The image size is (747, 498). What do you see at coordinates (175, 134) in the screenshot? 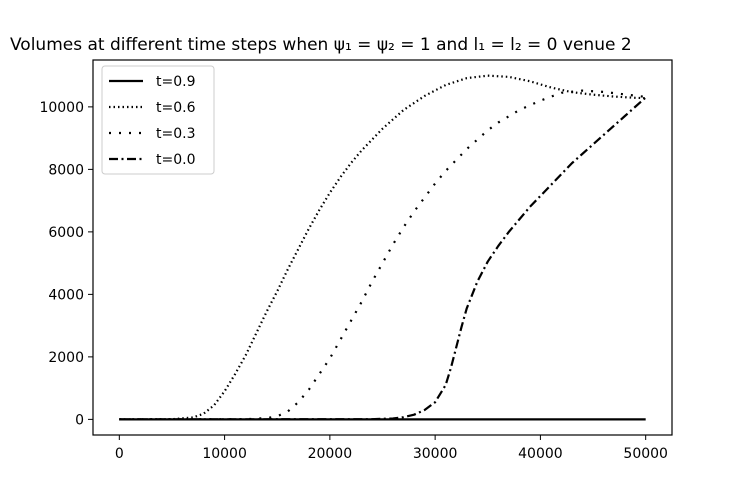
I see `legend-label: t=0.3` at bounding box center [175, 134].